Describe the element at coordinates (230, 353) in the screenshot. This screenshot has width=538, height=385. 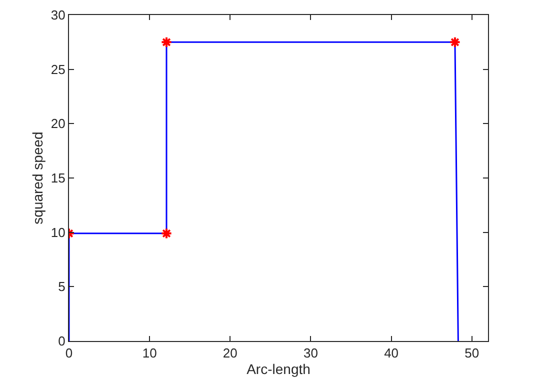
I see `x-tick-label: 20` at that location.